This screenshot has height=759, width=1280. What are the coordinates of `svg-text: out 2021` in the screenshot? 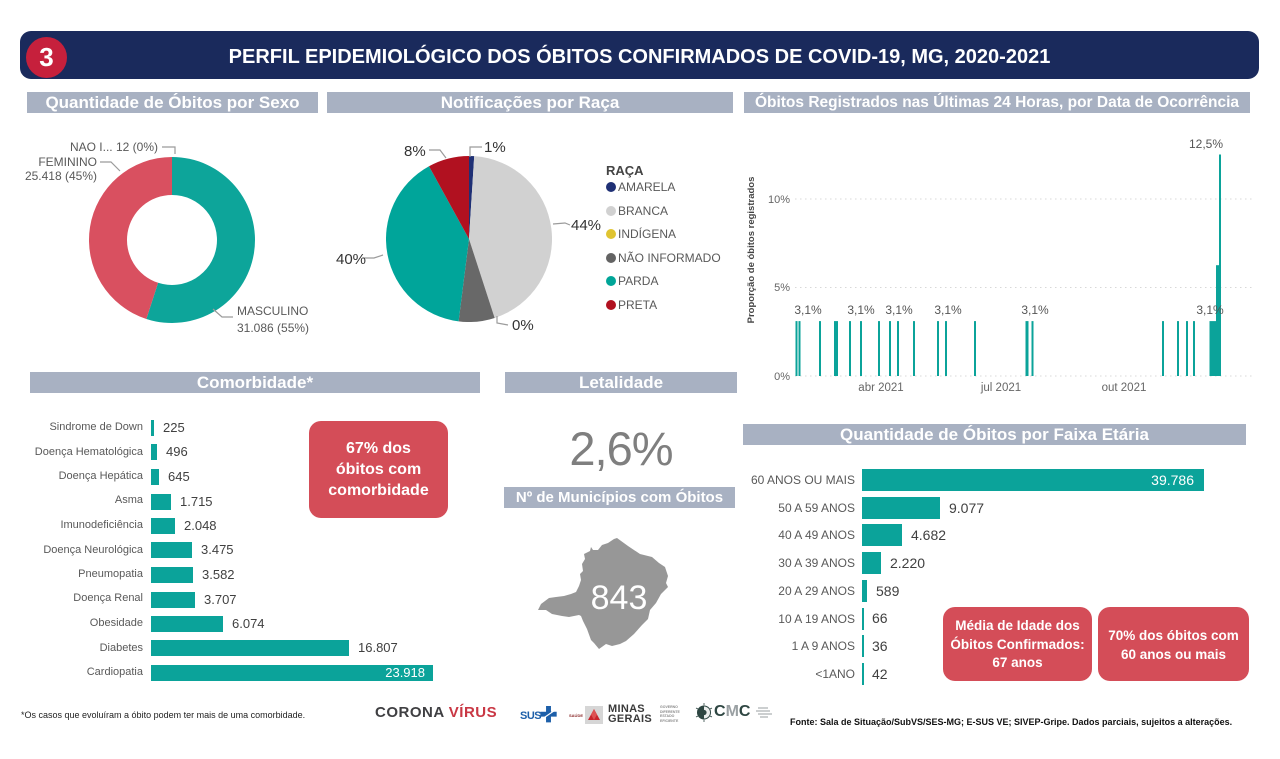 It's located at (1124, 388).